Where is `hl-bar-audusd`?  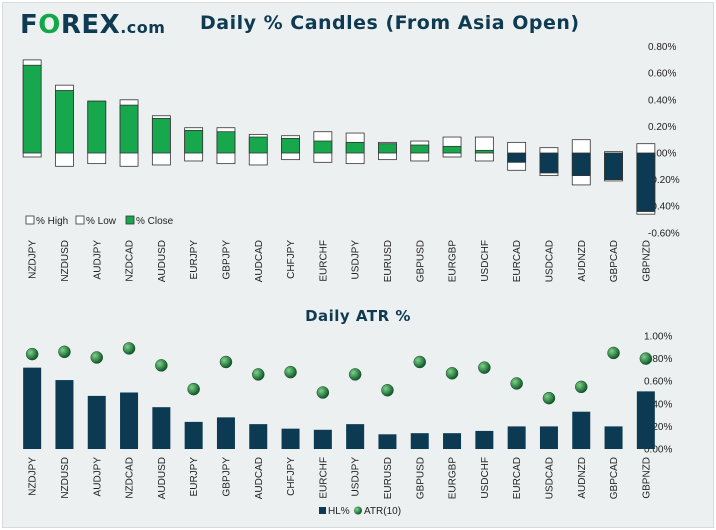 hl-bar-audusd is located at coordinates (161, 428).